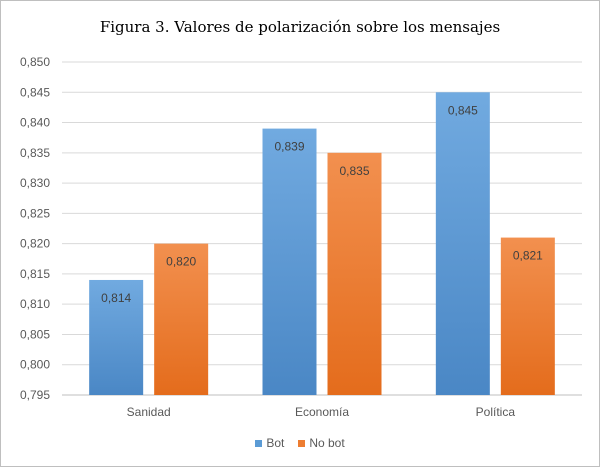 The width and height of the screenshot is (600, 467). Describe the element at coordinates (35, 123) in the screenshot. I see `y-tick-label: 0,840` at that location.